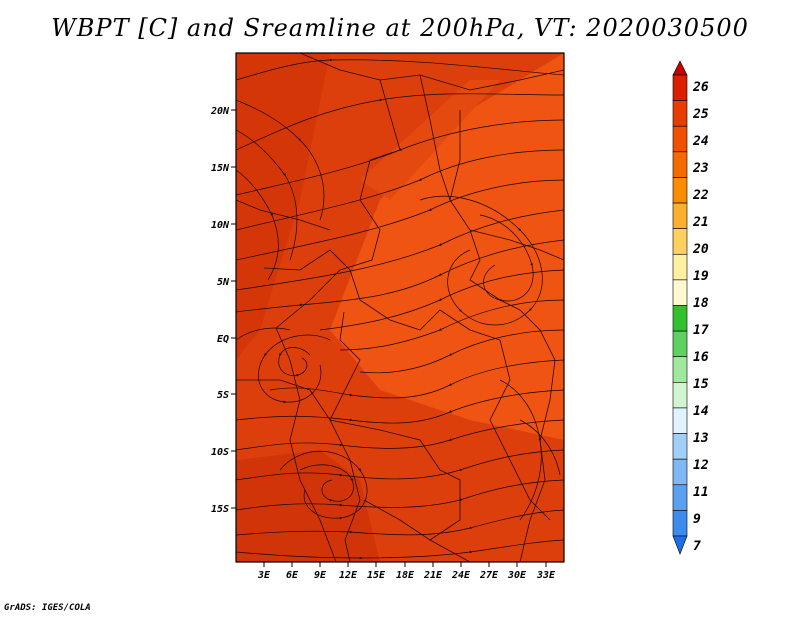 The height and width of the screenshot is (618, 800). I want to click on lon-tick: 33E, so click(546, 571).